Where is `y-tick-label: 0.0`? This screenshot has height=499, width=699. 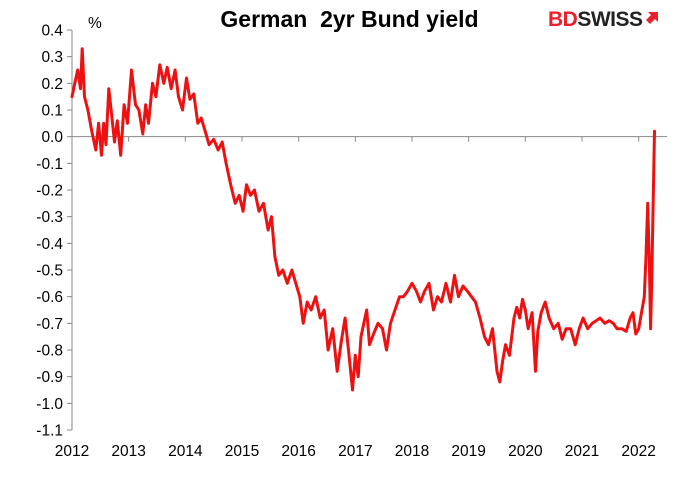
y-tick-label: 0.0 is located at coordinates (52, 137).